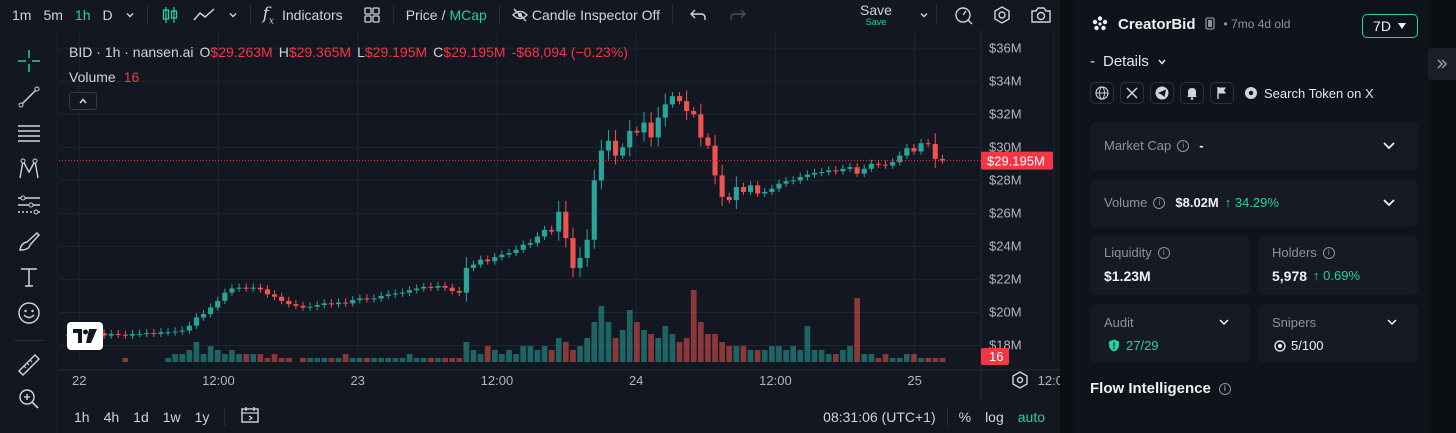  I want to click on clock-timezone: 08:31:06 (UTC+1), so click(879, 416).